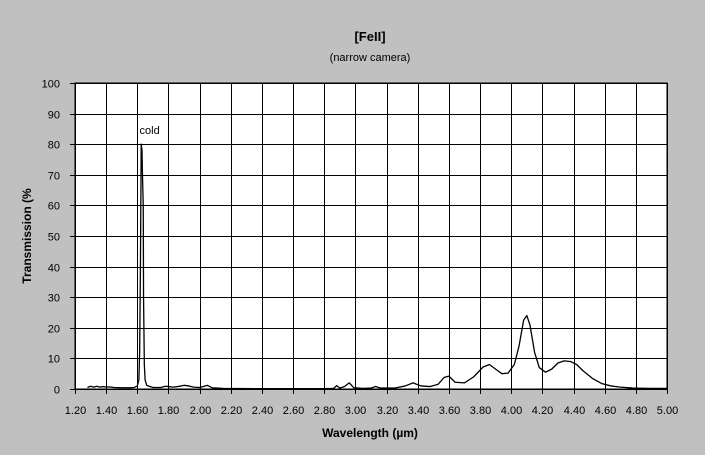 The width and height of the screenshot is (705, 455). What do you see at coordinates (511, 411) in the screenshot?
I see `x-tick-label: 4.00` at bounding box center [511, 411].